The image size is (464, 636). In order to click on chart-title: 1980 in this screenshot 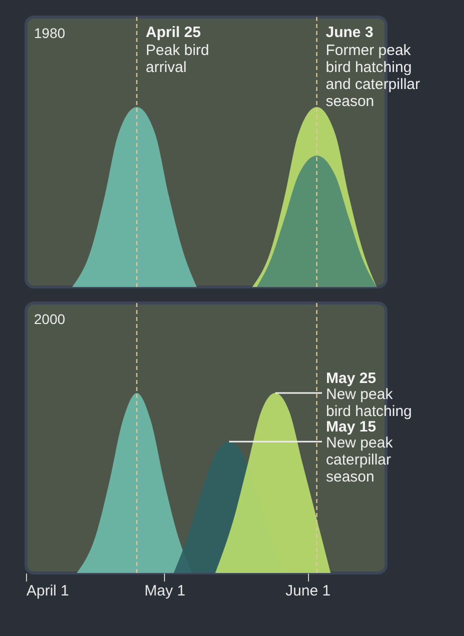, I will do `click(50, 33)`.